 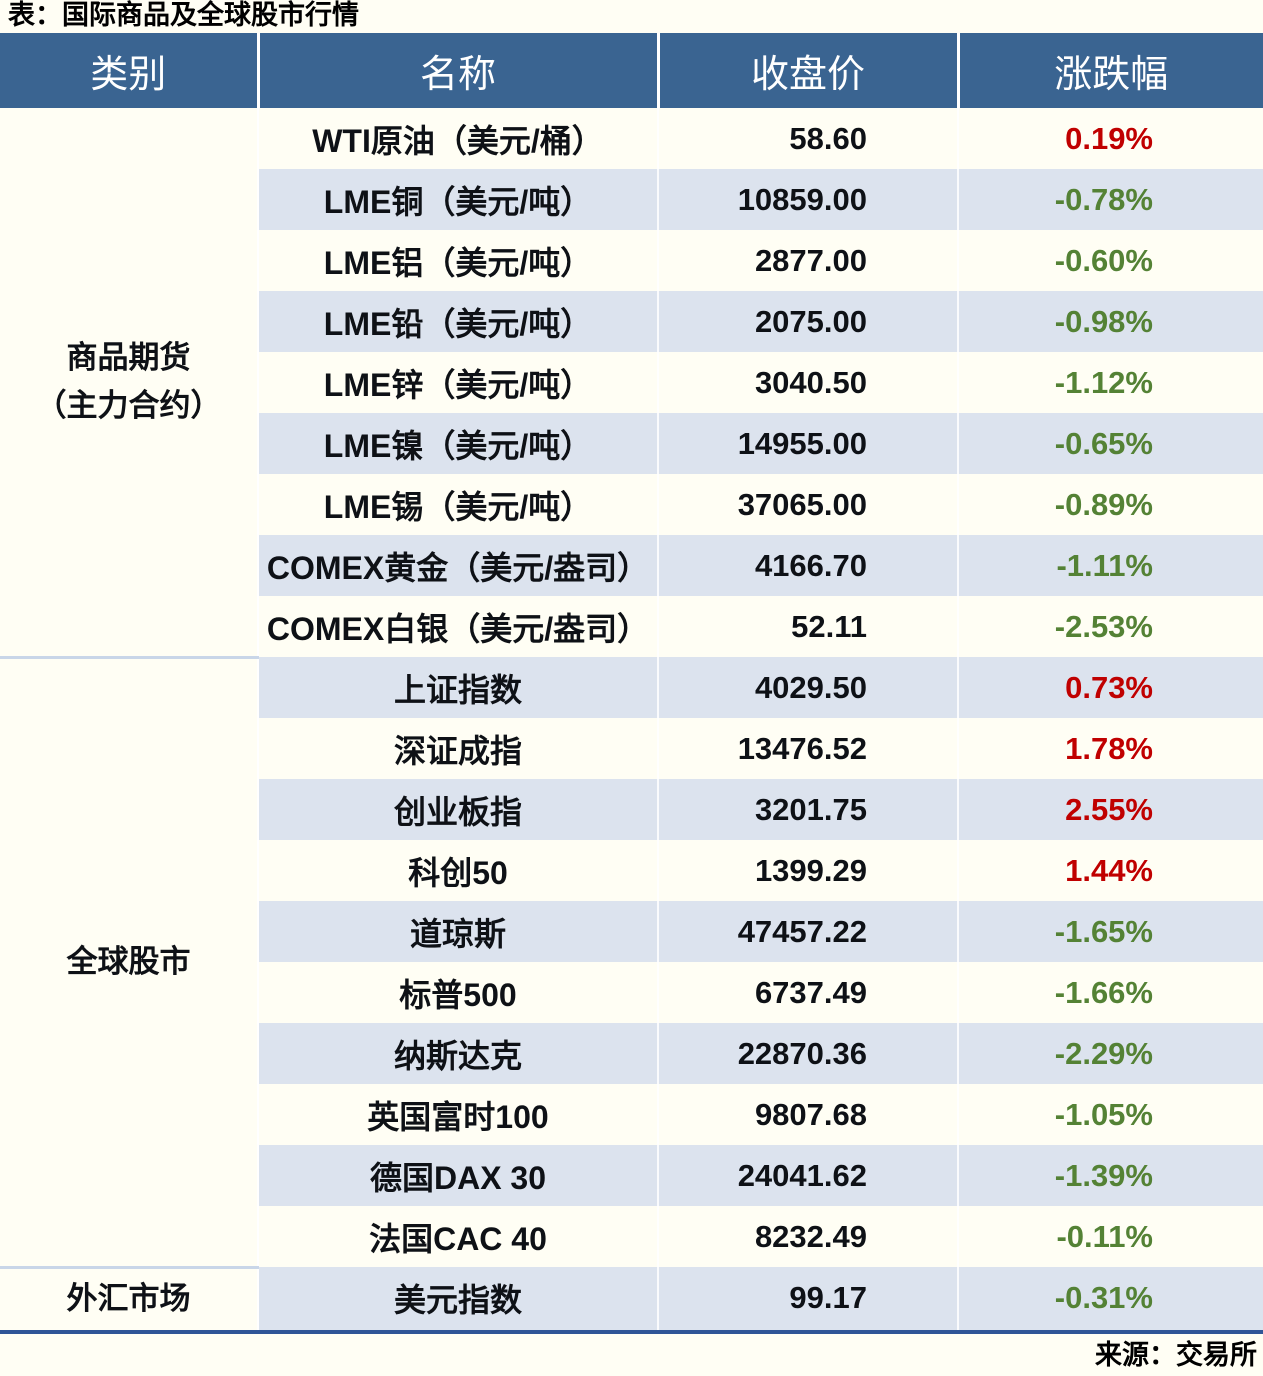 What do you see at coordinates (807, 138) in the screenshot?
I see `close-cell: 58.60` at bounding box center [807, 138].